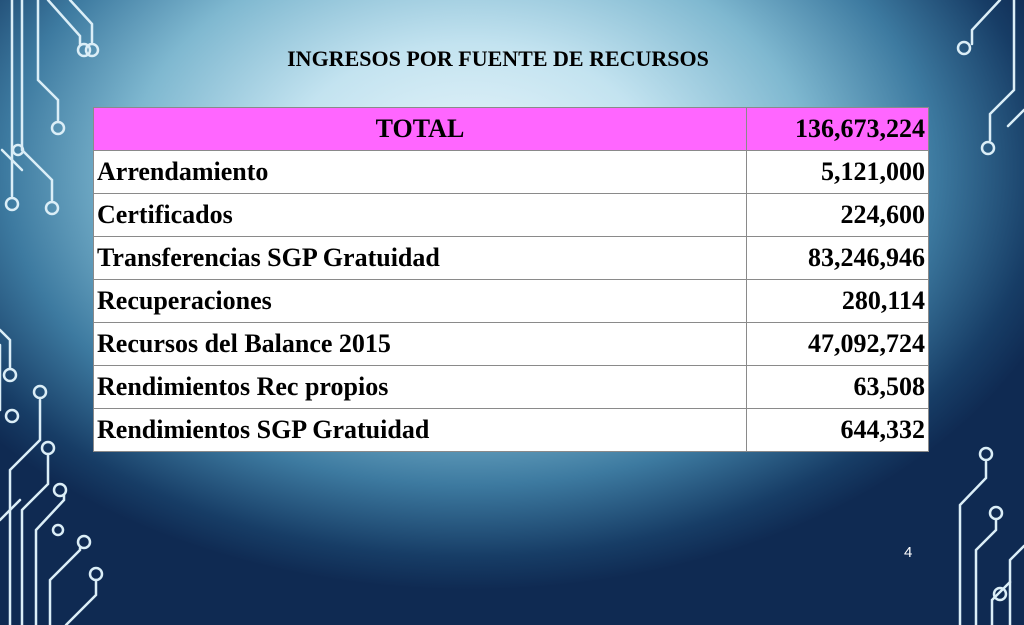 This screenshot has width=1024, height=625. Describe the element at coordinates (837, 344) in the screenshot. I see `row-value: 47,092,724` at that location.